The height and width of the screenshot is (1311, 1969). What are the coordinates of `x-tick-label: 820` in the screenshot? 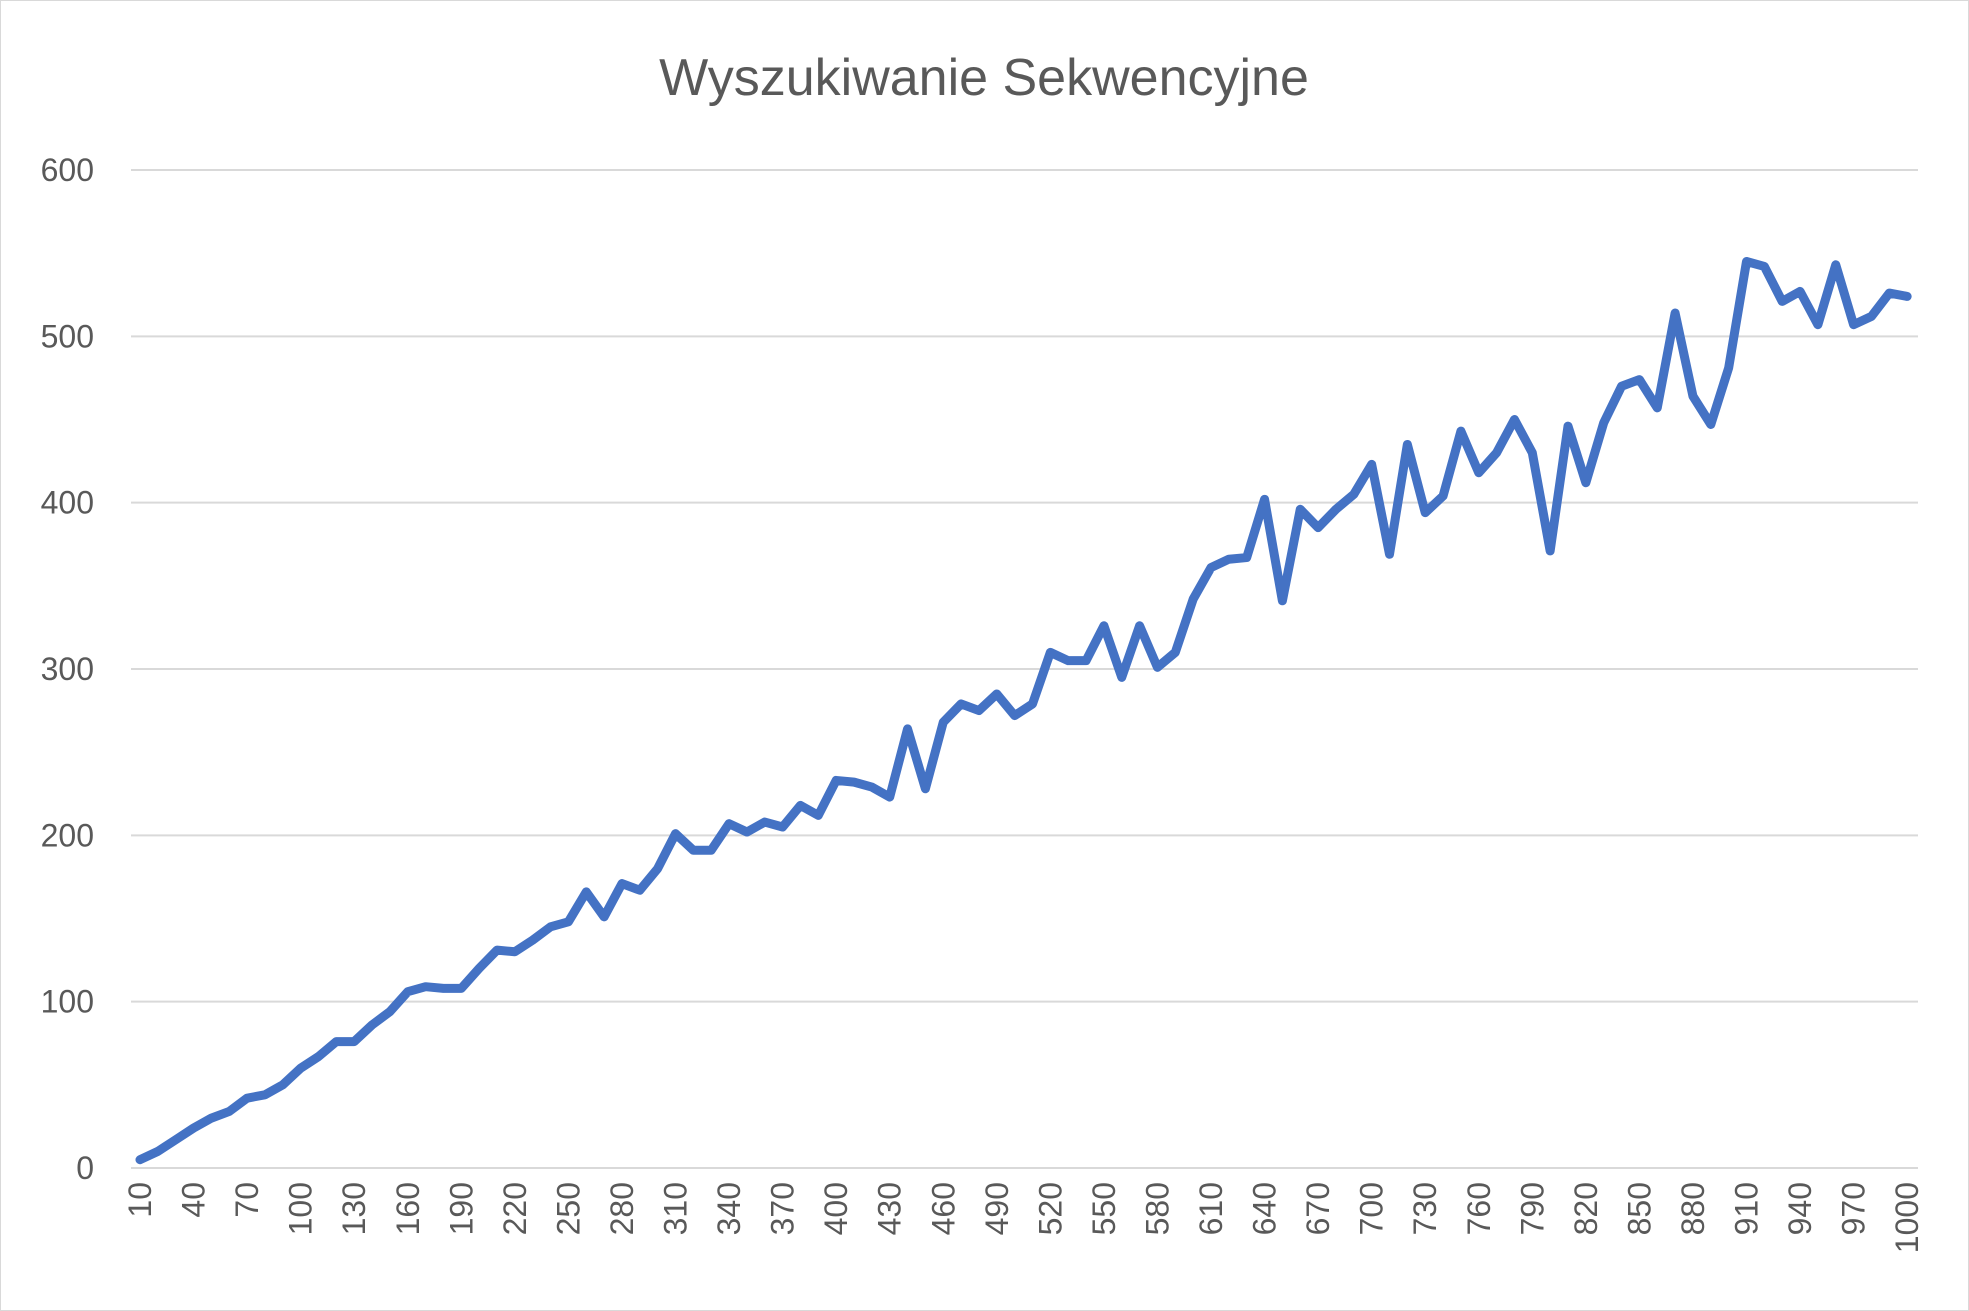 It's located at (1586, 1208).